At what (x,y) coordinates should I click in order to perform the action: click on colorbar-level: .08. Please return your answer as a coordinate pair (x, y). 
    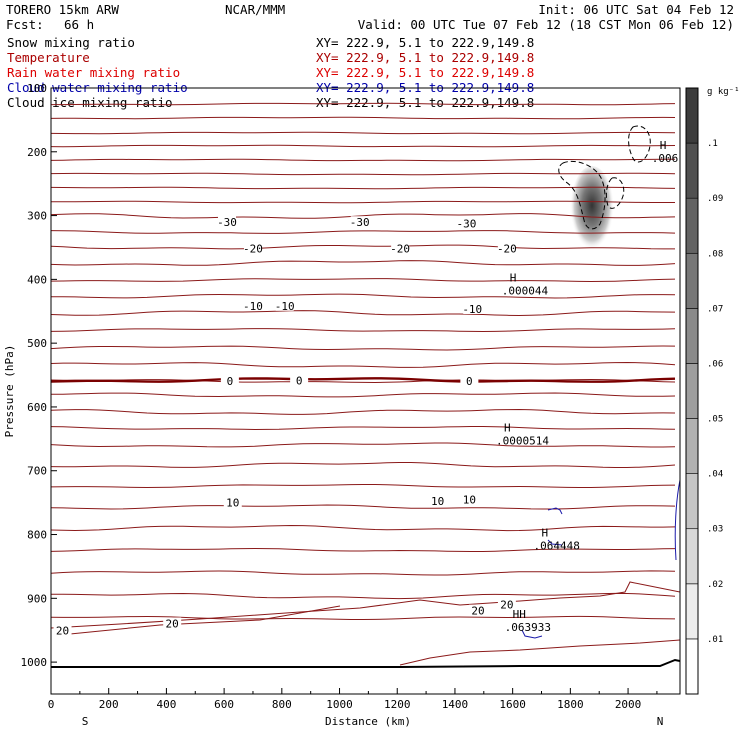
    Looking at the image, I should click on (715, 254).